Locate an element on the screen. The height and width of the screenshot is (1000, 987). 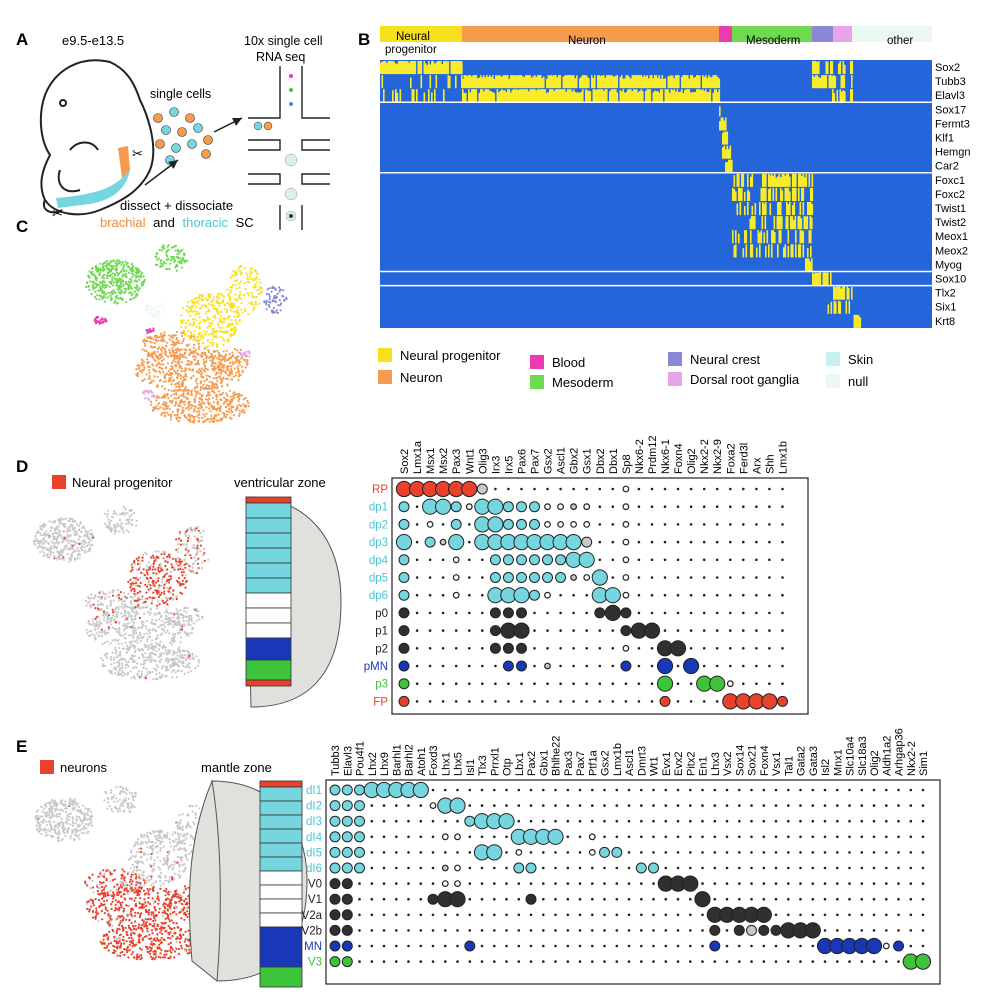
bar-label-other: other is located at coordinates (900, 41).